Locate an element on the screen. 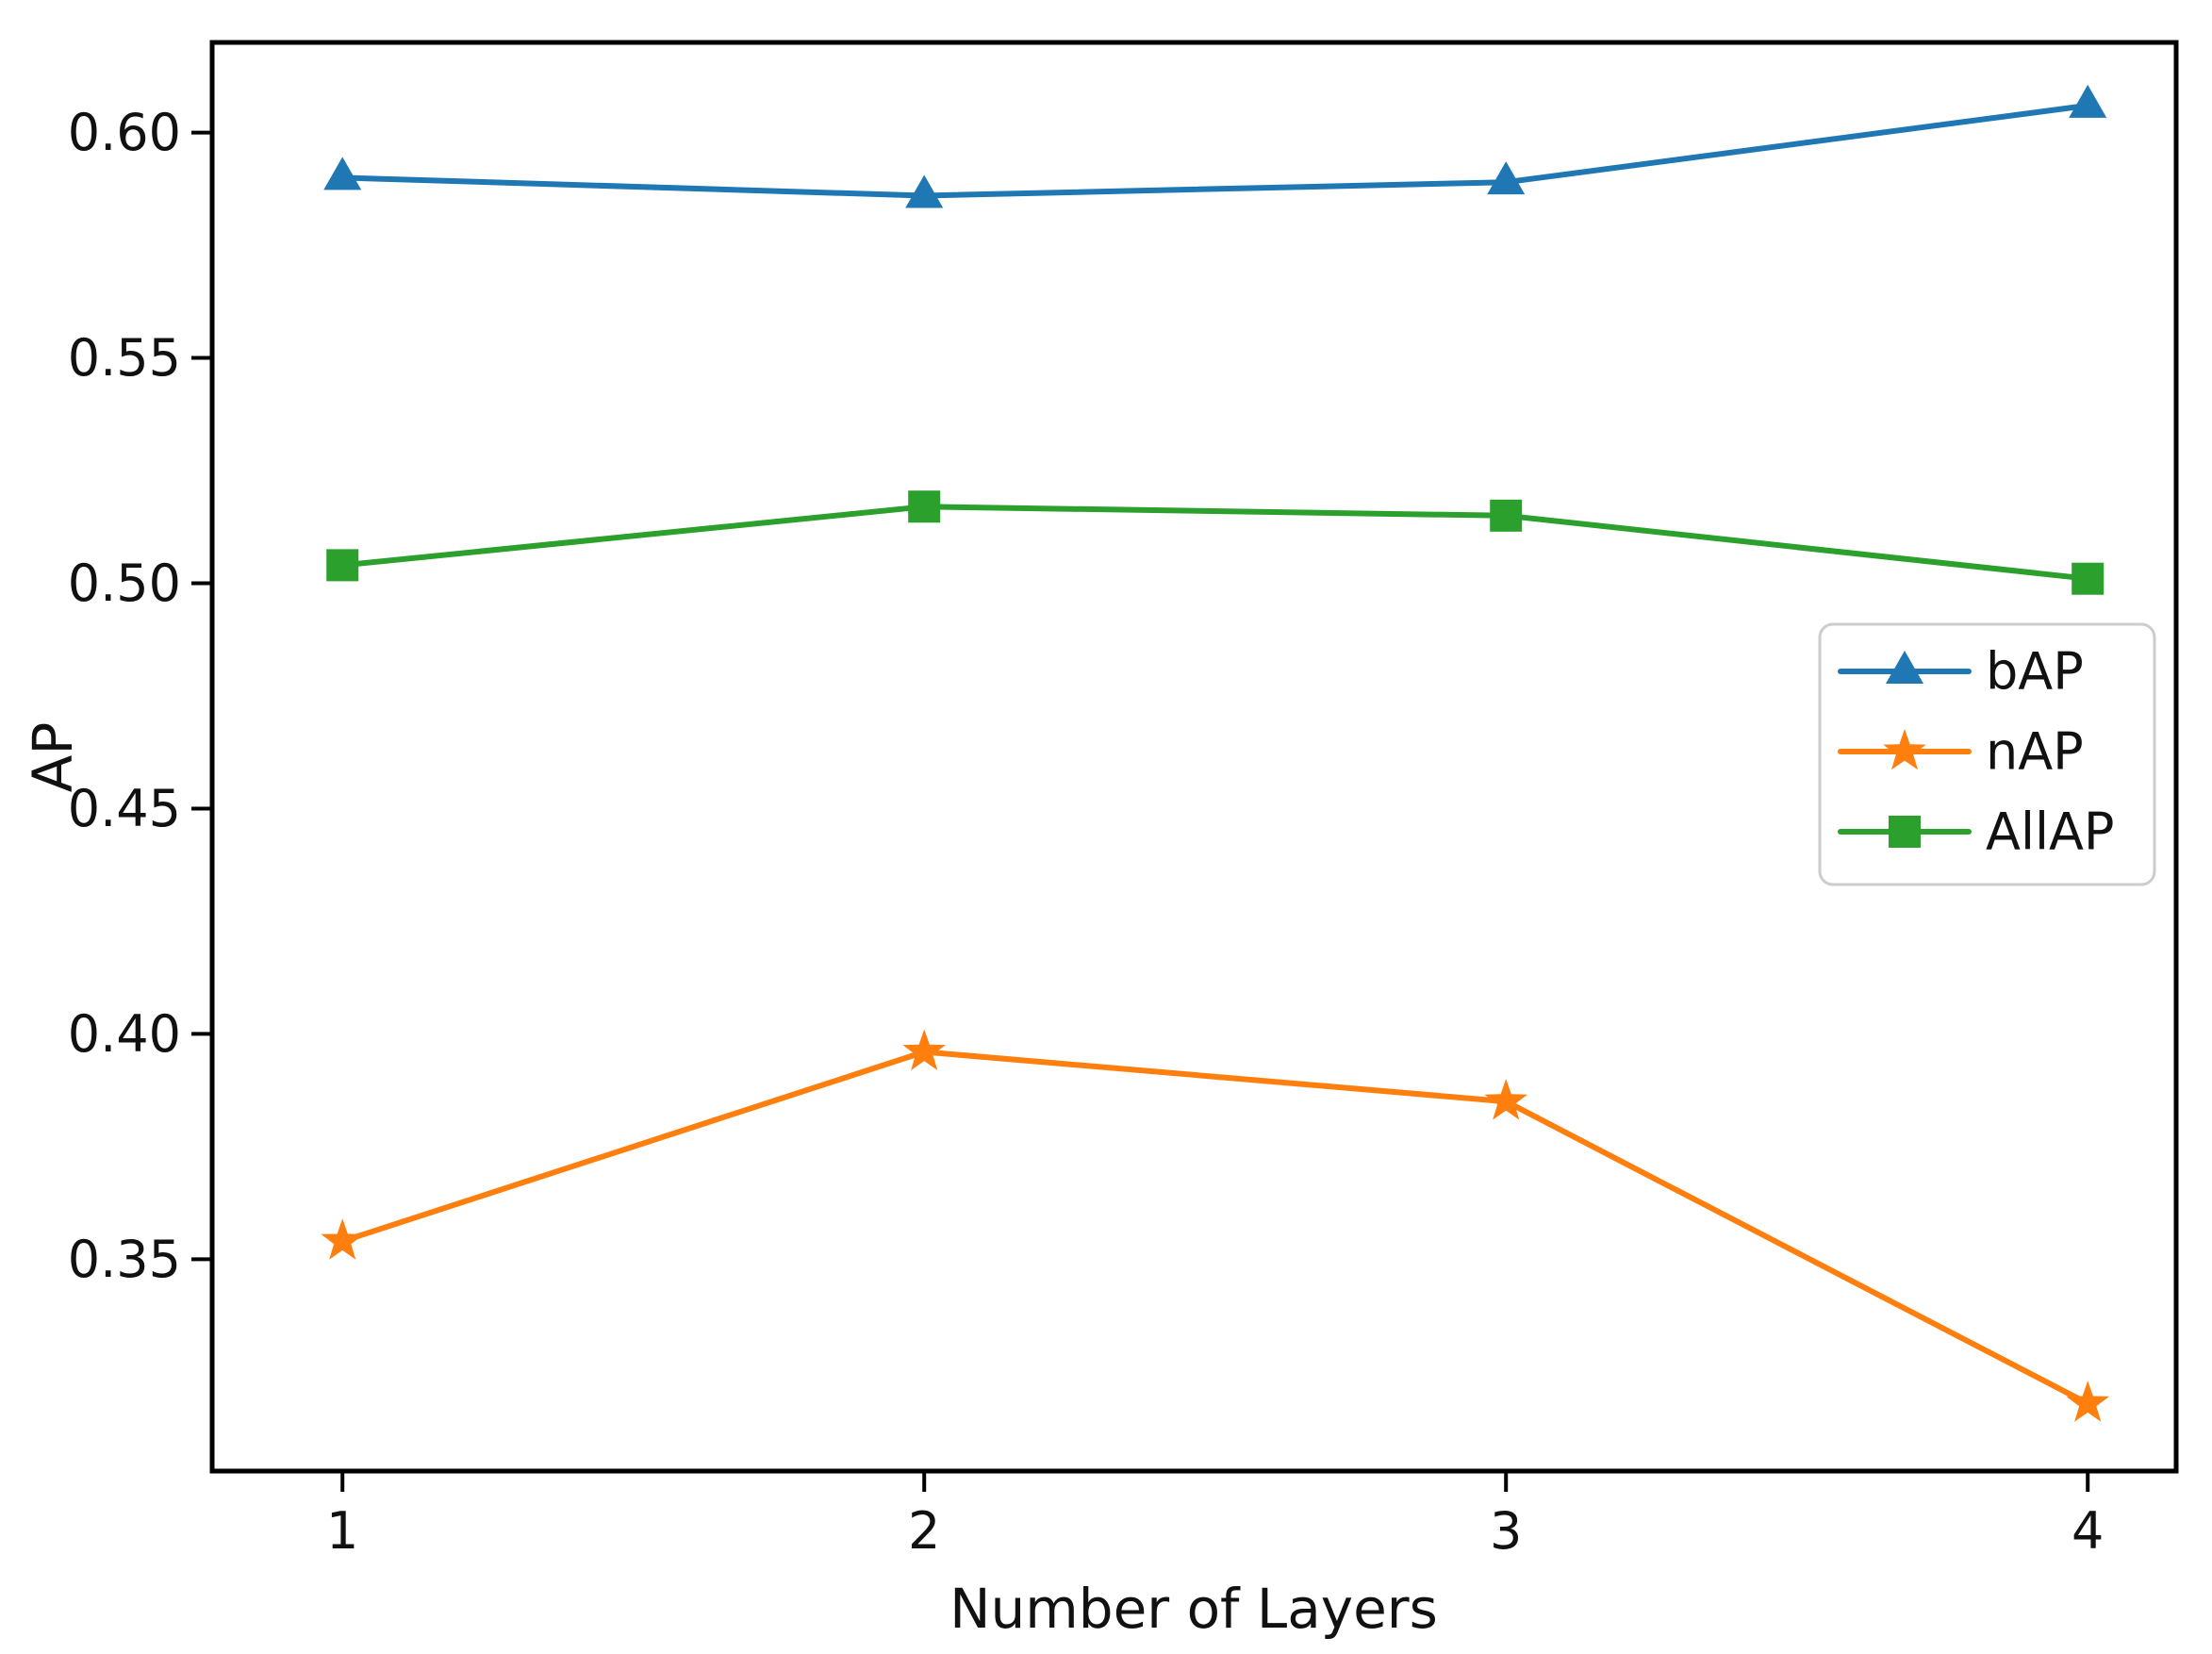 This screenshot has height=1654, width=2212. marker-bAP-x2 is located at coordinates (924, 191).